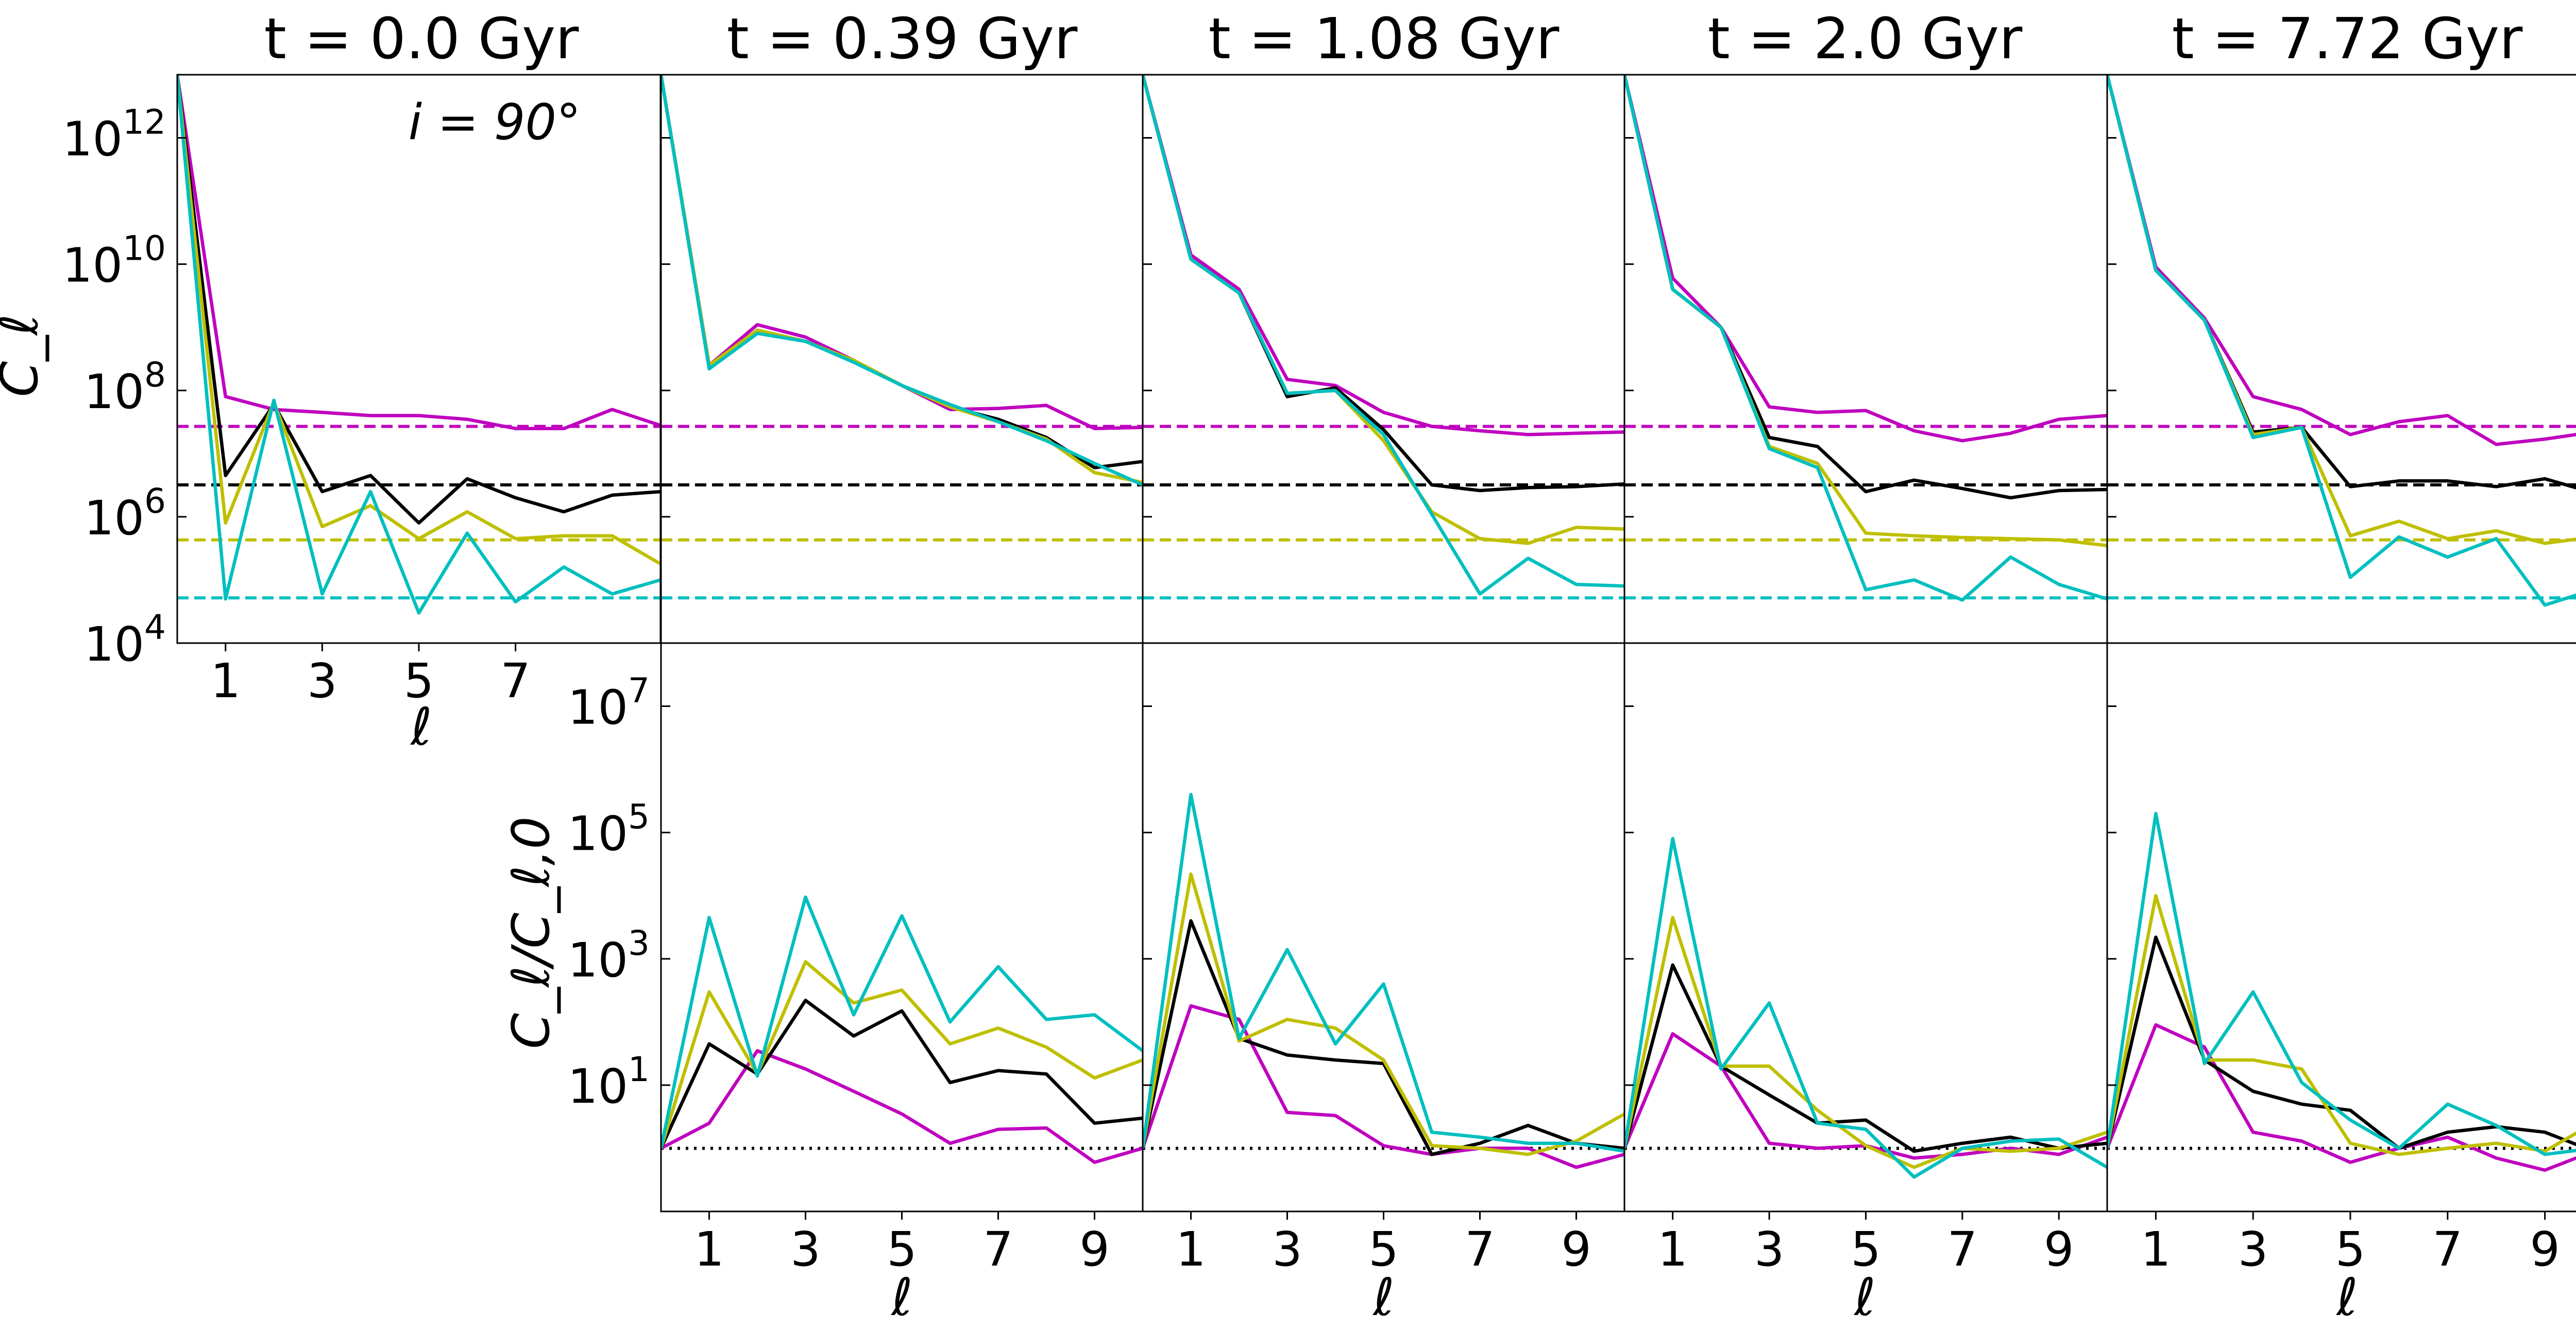  I want to click on xlabel-bottom-2: ℓ, so click(901, 1297).